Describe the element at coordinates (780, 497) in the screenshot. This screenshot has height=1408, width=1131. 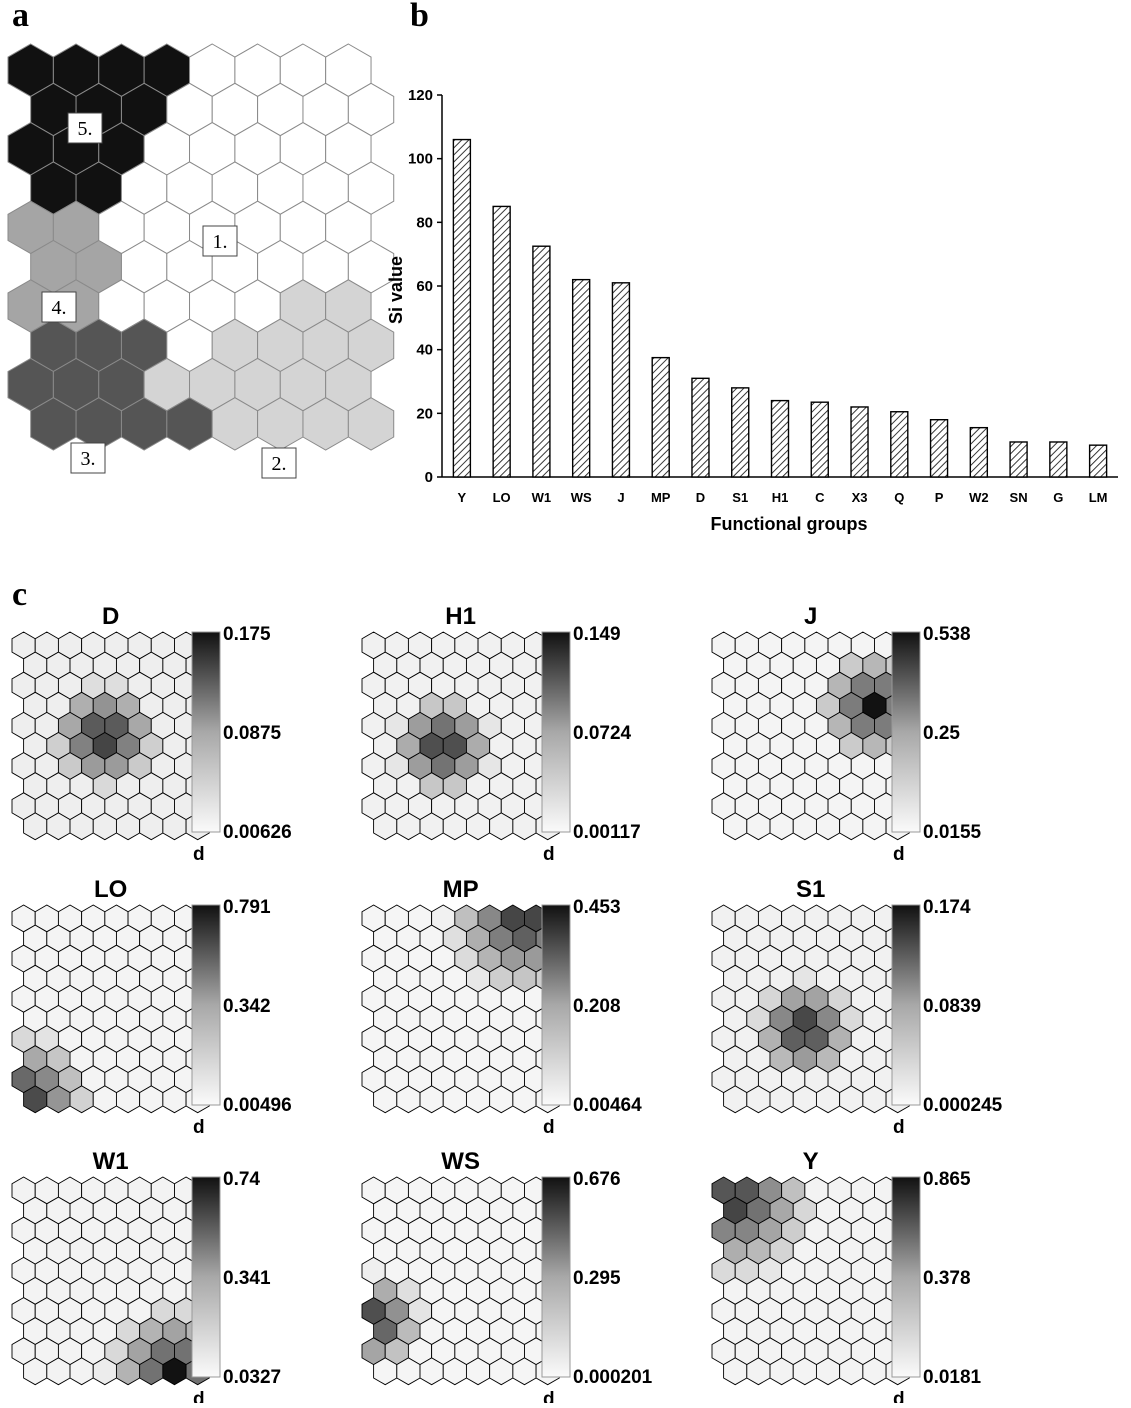
I see `category-label: H1` at that location.